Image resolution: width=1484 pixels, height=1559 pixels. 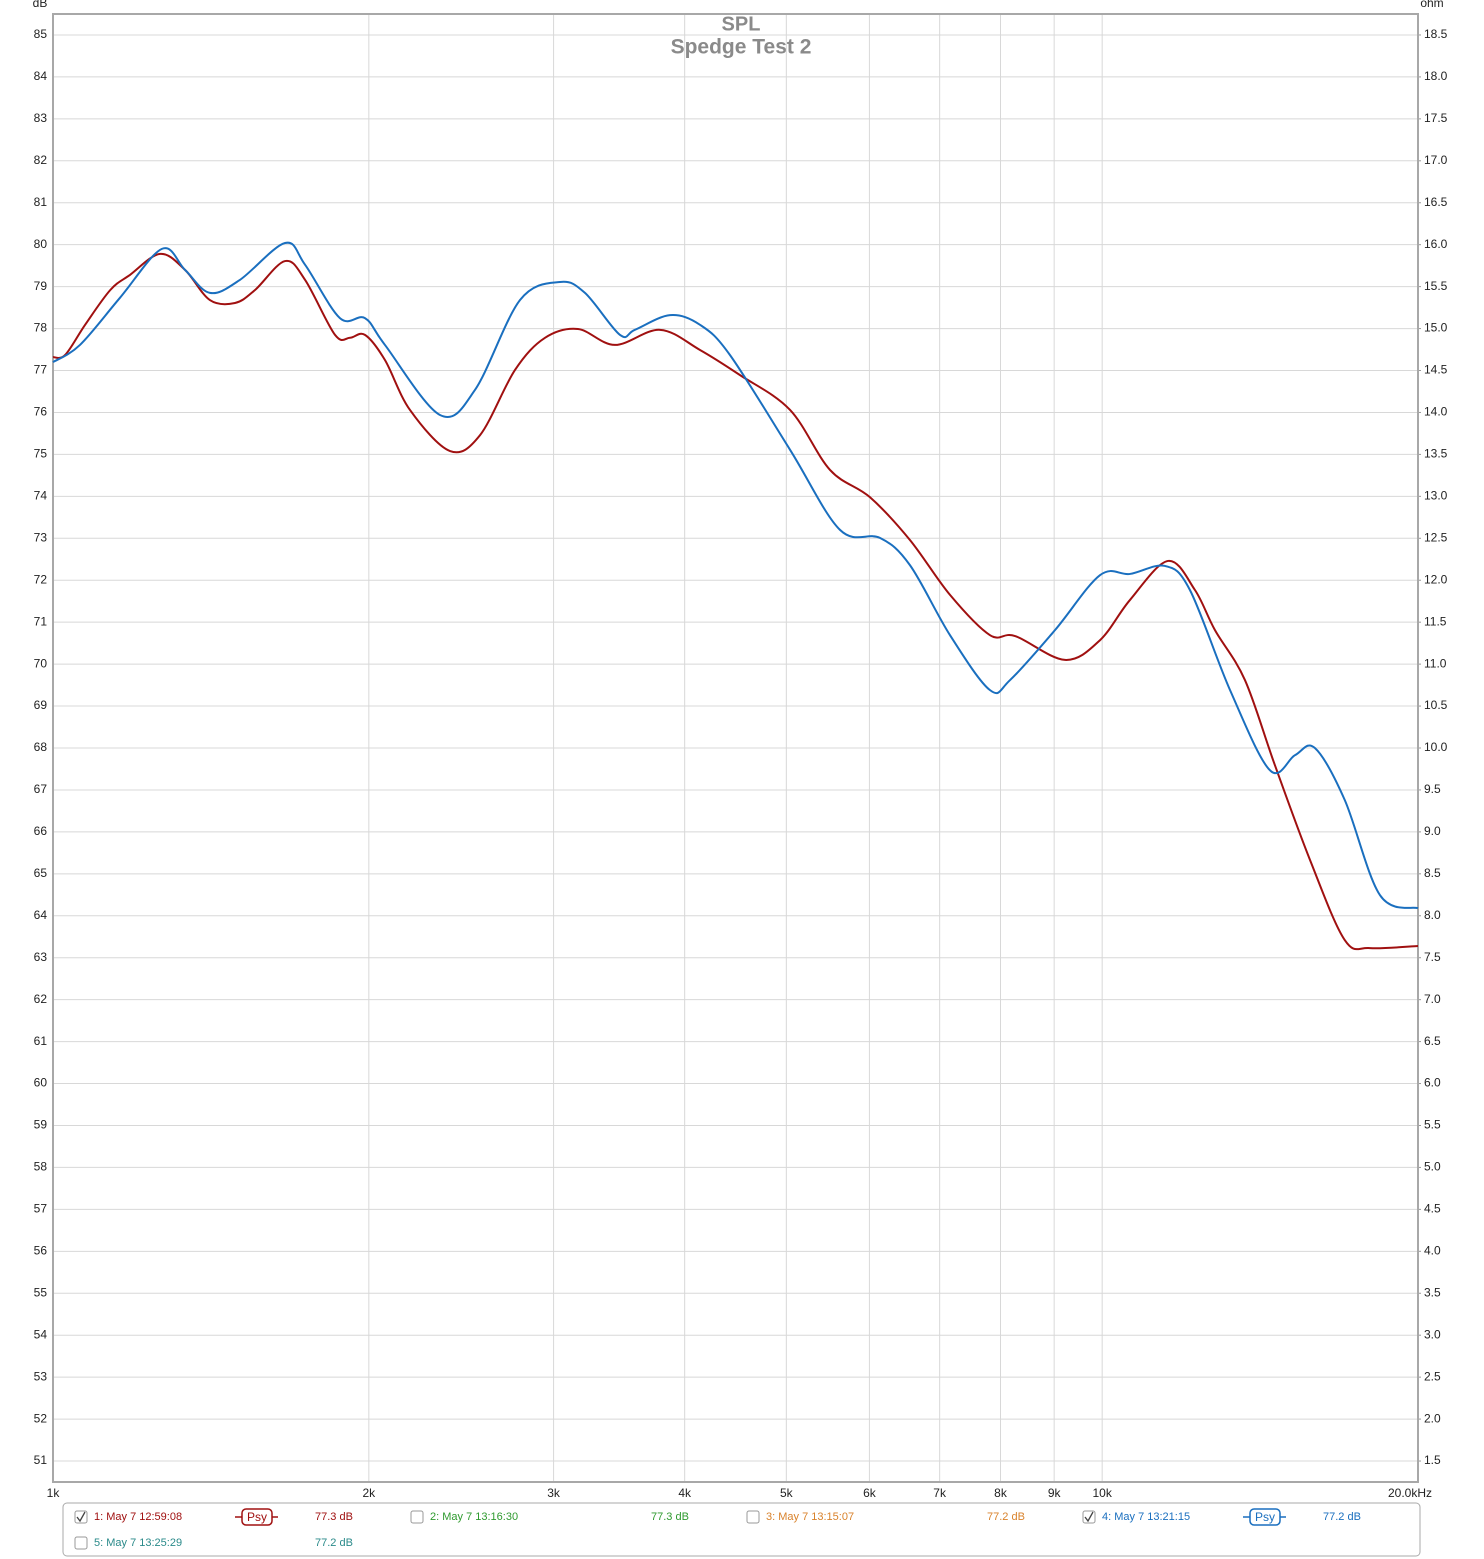 What do you see at coordinates (1146, 1517) in the screenshot?
I see `legend-label: 4: May 7 13:21:15` at bounding box center [1146, 1517].